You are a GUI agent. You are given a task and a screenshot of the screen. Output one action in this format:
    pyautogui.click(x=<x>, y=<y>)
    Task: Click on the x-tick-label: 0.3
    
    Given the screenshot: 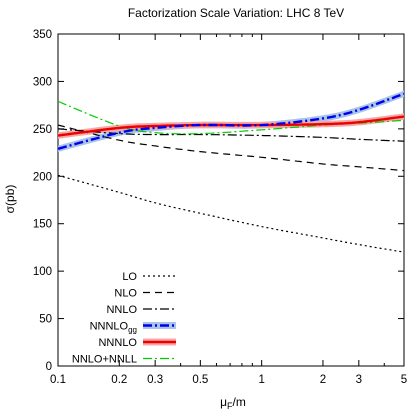 What is the action you would take?
    pyautogui.click(x=155, y=380)
    